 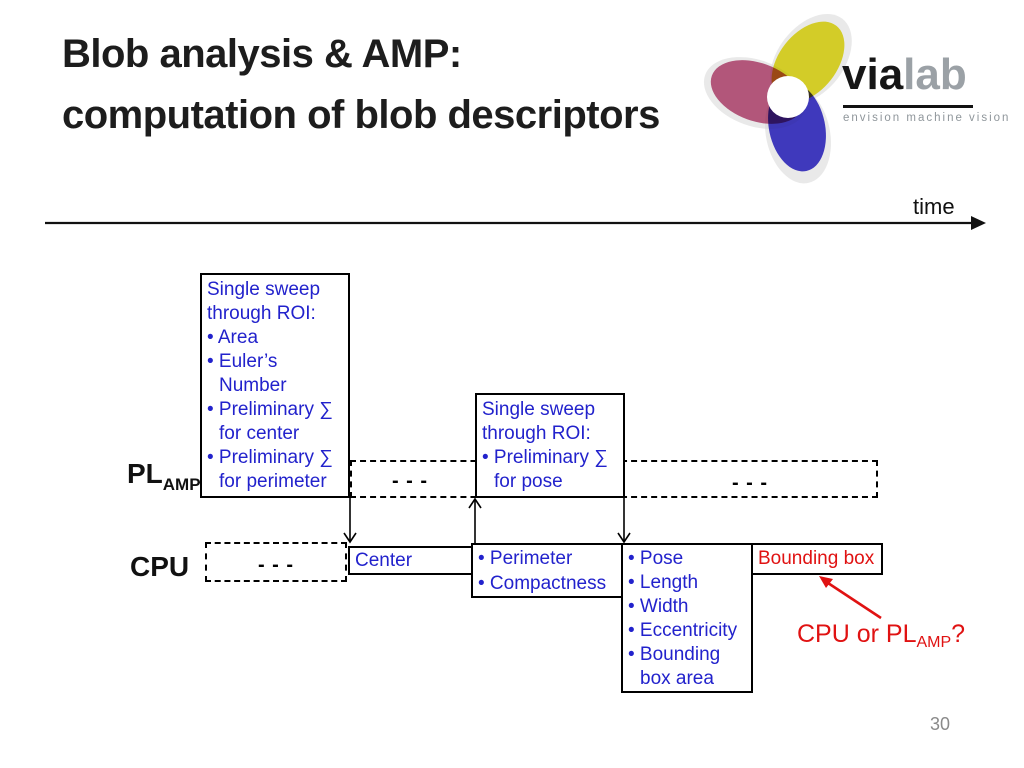 What do you see at coordinates (656, 558) in the screenshot?
I see `pose-box-line: • Pose` at bounding box center [656, 558].